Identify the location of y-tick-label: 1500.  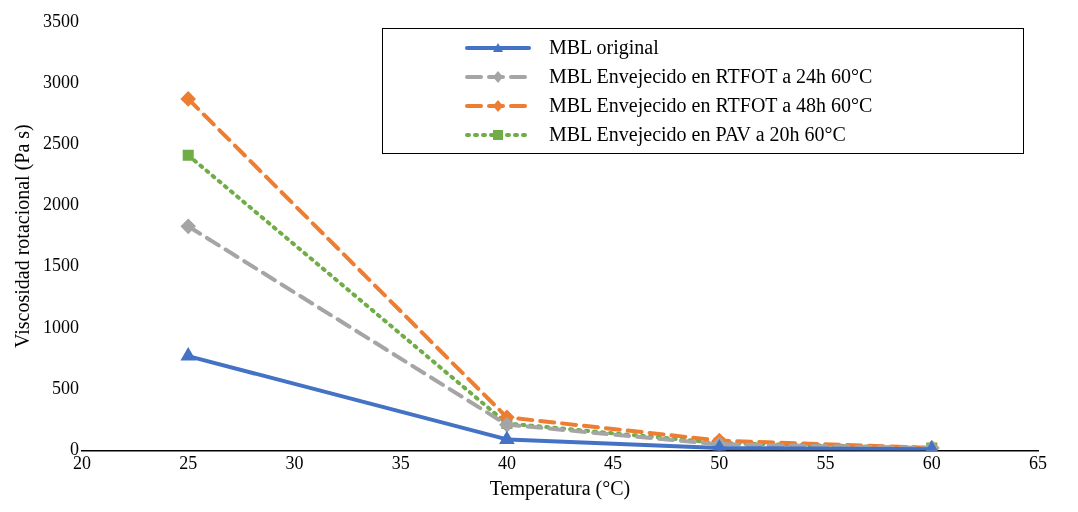
(61, 265).